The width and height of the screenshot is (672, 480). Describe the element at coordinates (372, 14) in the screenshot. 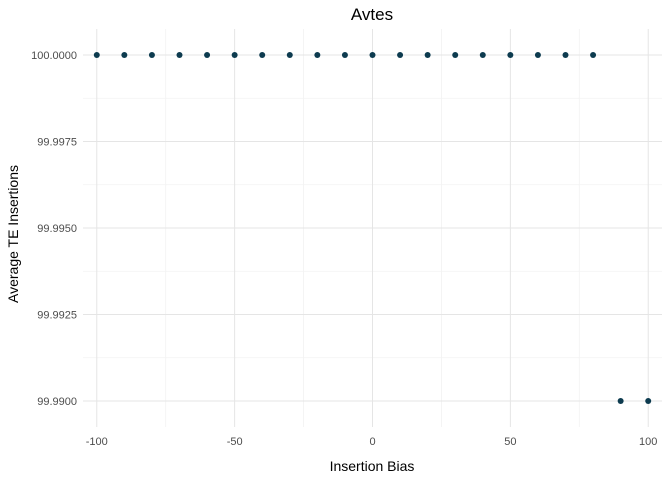

I see `chart-title: Avtes` at that location.